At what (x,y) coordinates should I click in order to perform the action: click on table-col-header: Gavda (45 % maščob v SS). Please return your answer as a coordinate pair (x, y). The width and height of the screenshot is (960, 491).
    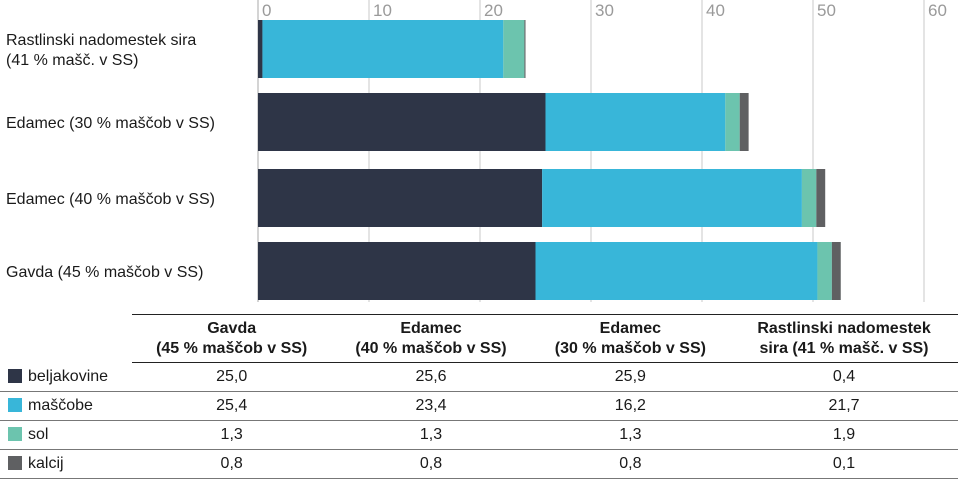
    Looking at the image, I should click on (232, 338).